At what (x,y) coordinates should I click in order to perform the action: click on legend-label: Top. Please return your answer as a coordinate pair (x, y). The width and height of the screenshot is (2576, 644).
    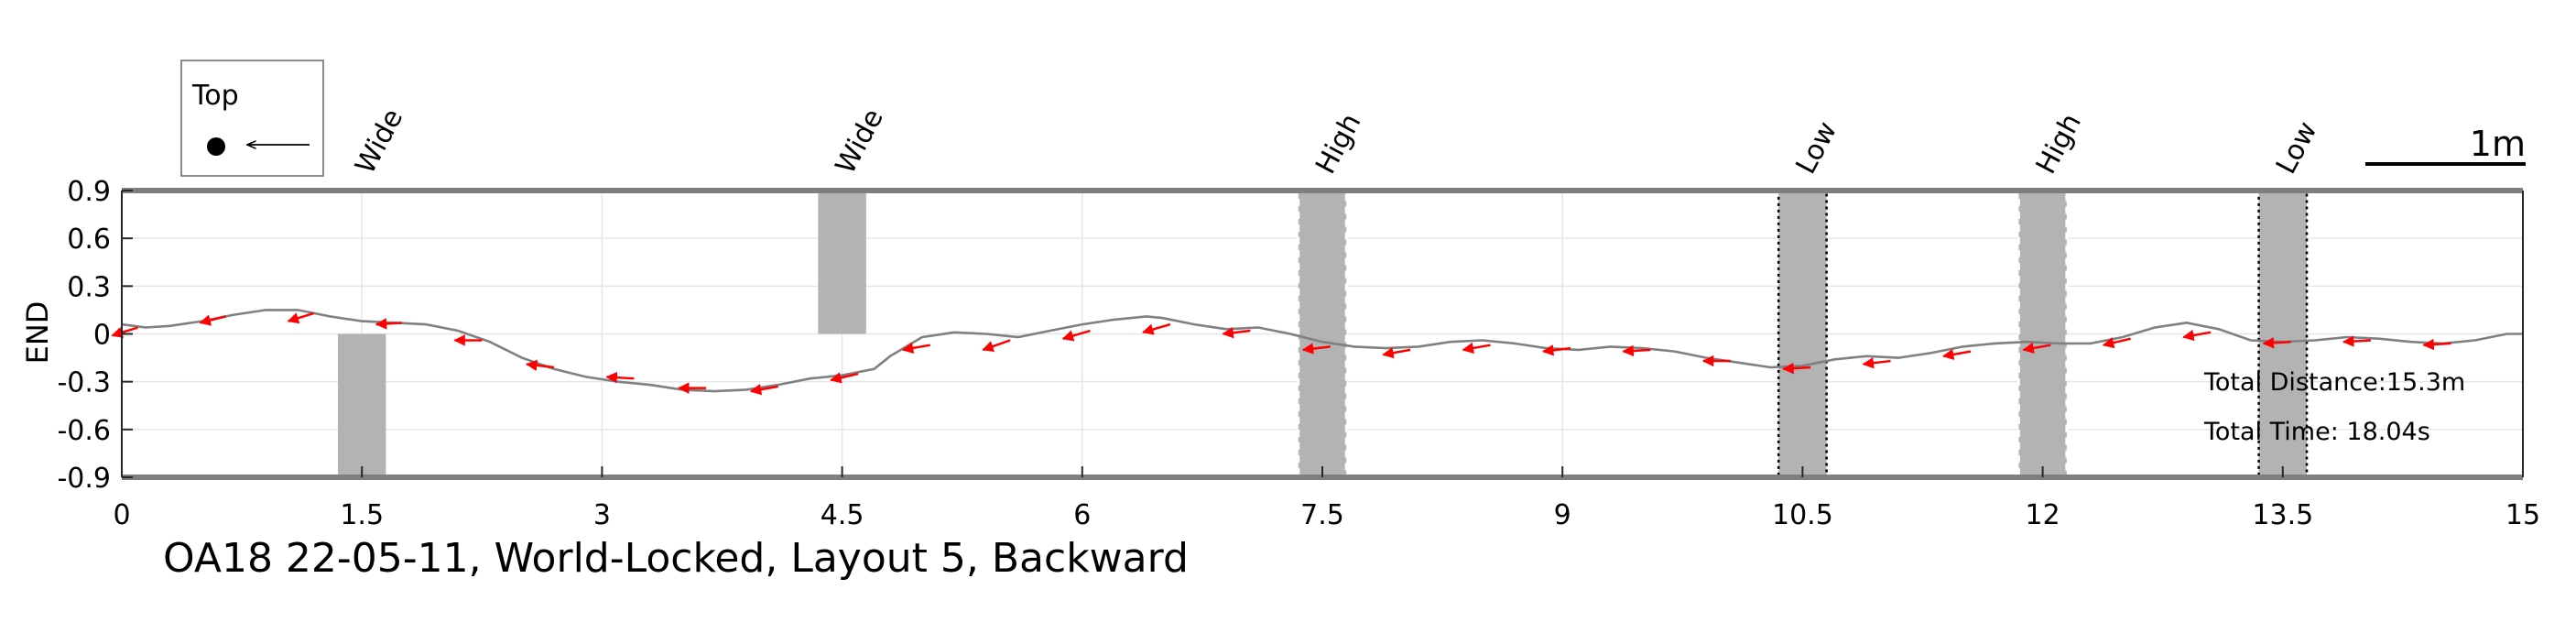
    Looking at the image, I should click on (215, 96).